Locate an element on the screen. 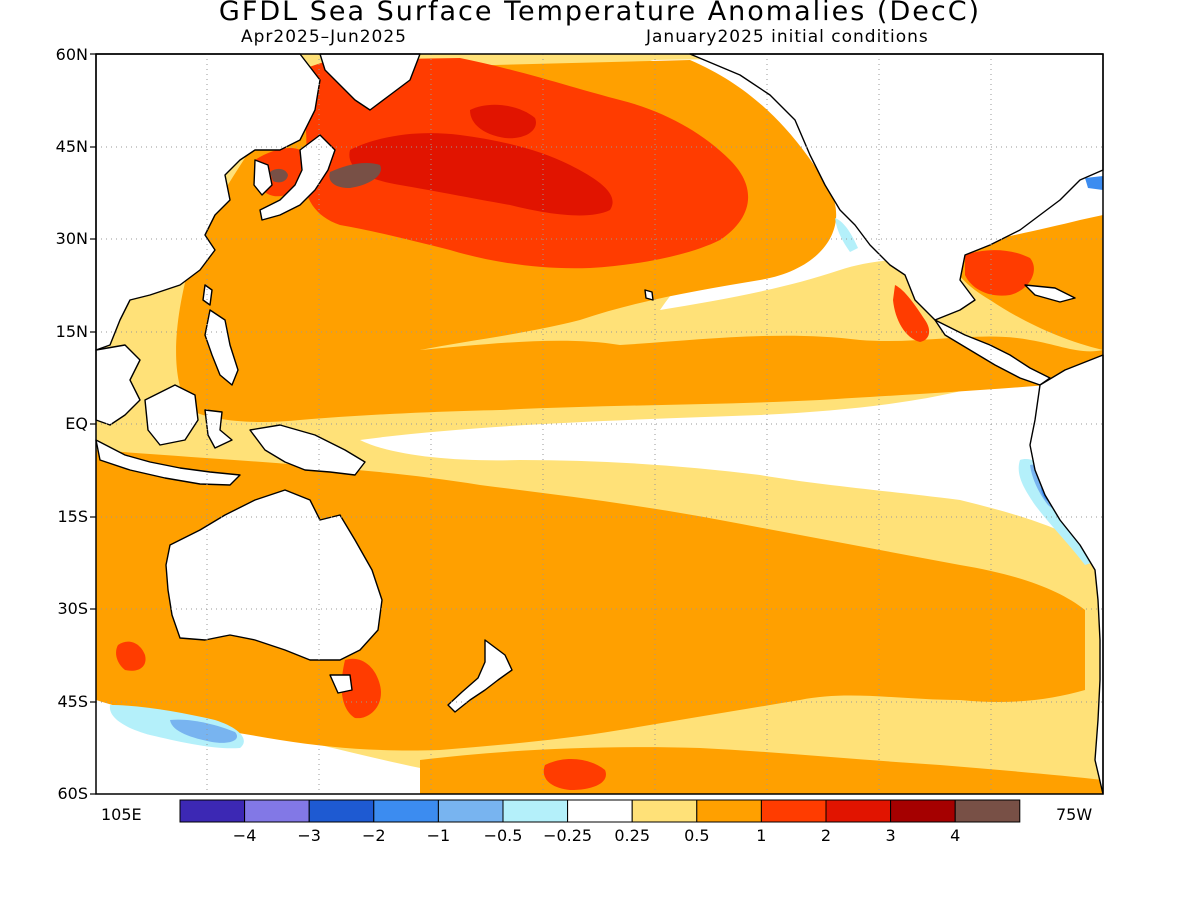 The width and height of the screenshot is (1200, 900). anomaly-region-neutral-equatorial is located at coordinates (731, 460).